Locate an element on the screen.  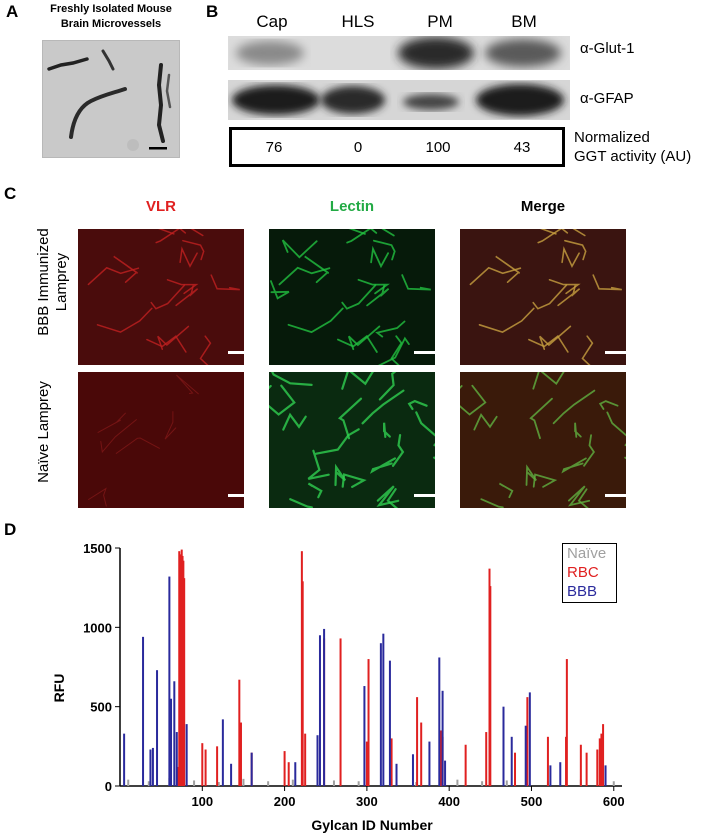
legend-item-bbb: BBB is located at coordinates (582, 591).